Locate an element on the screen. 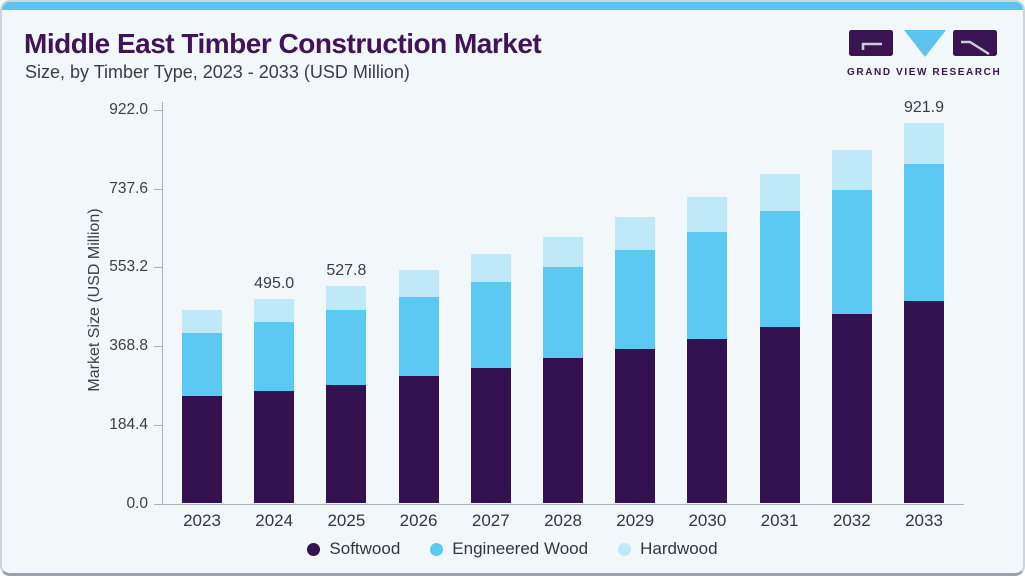 This screenshot has height=576, width=1025. bar-segment-2023-engineered-wood is located at coordinates (202, 364).